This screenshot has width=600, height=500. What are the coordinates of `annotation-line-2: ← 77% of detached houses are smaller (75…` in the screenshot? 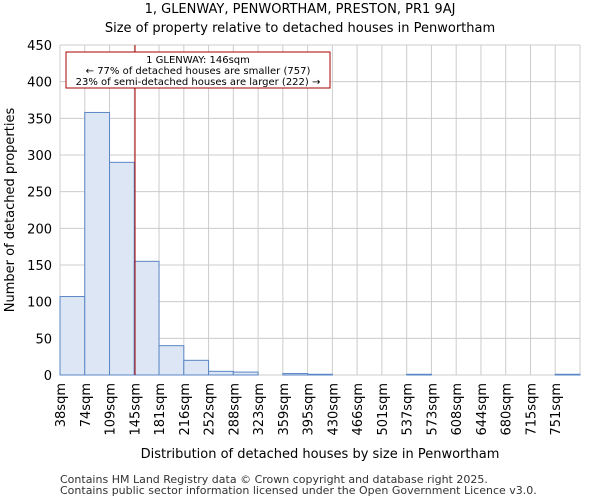 It's located at (198, 71).